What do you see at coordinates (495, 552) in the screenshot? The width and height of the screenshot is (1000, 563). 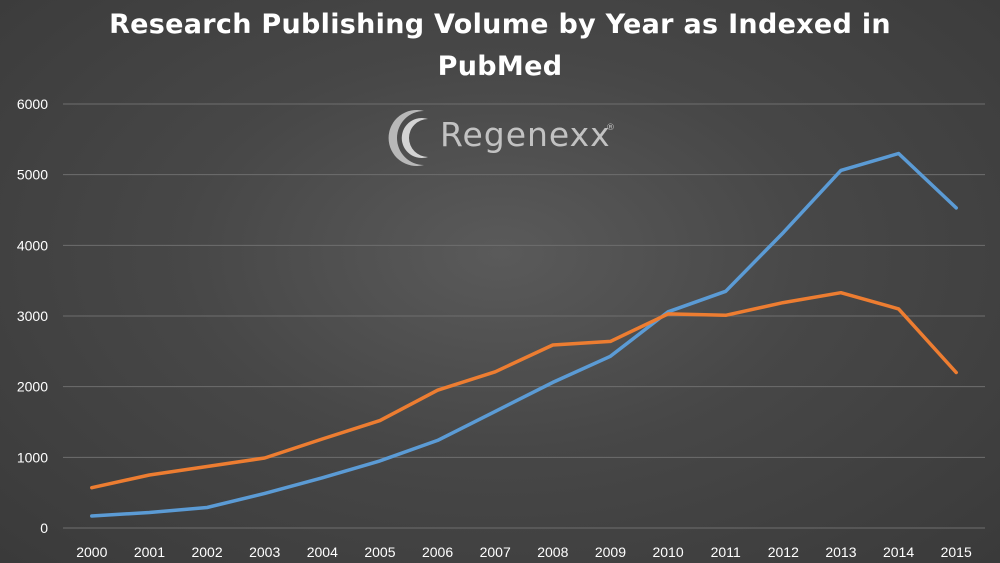 I see `x-tick-label: 2007` at bounding box center [495, 552].